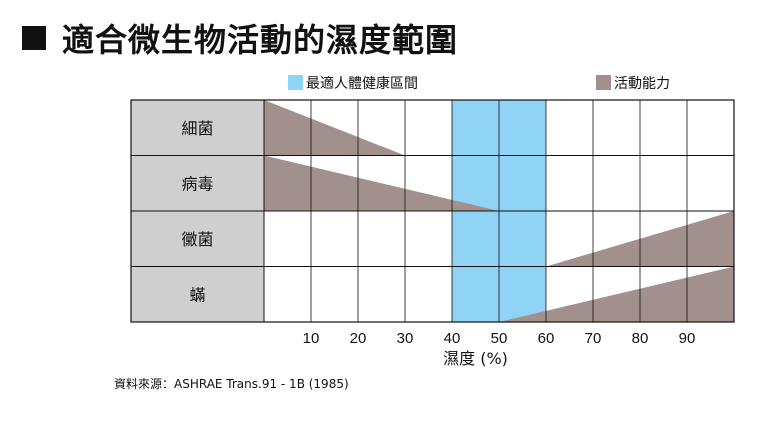 The width and height of the screenshot is (763, 440). Describe the element at coordinates (499, 338) in the screenshot. I see `x-tick-label-50: 50` at that location.